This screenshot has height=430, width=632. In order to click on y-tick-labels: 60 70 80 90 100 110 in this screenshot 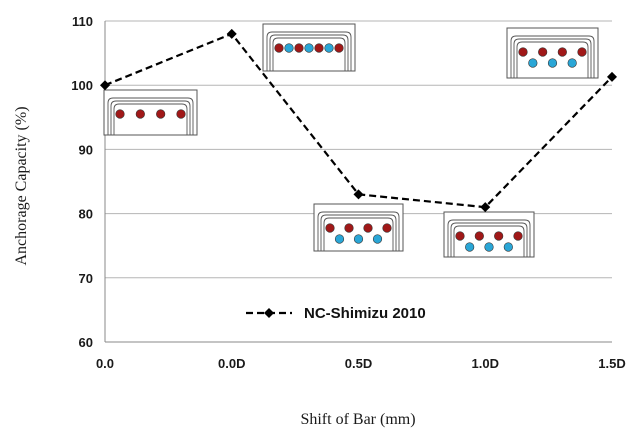, I will do `click(82, 182)`.